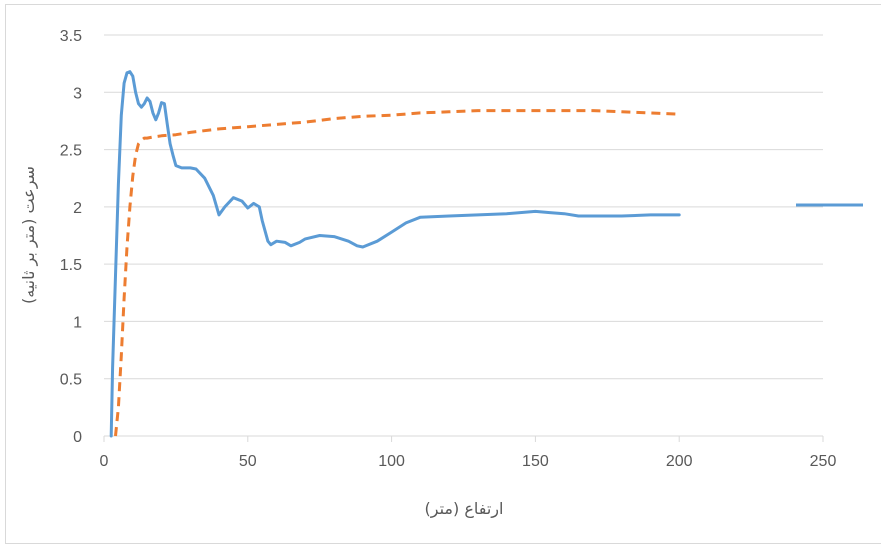  Describe the element at coordinates (823, 461) in the screenshot. I see `x-tick-label: 250` at that location.